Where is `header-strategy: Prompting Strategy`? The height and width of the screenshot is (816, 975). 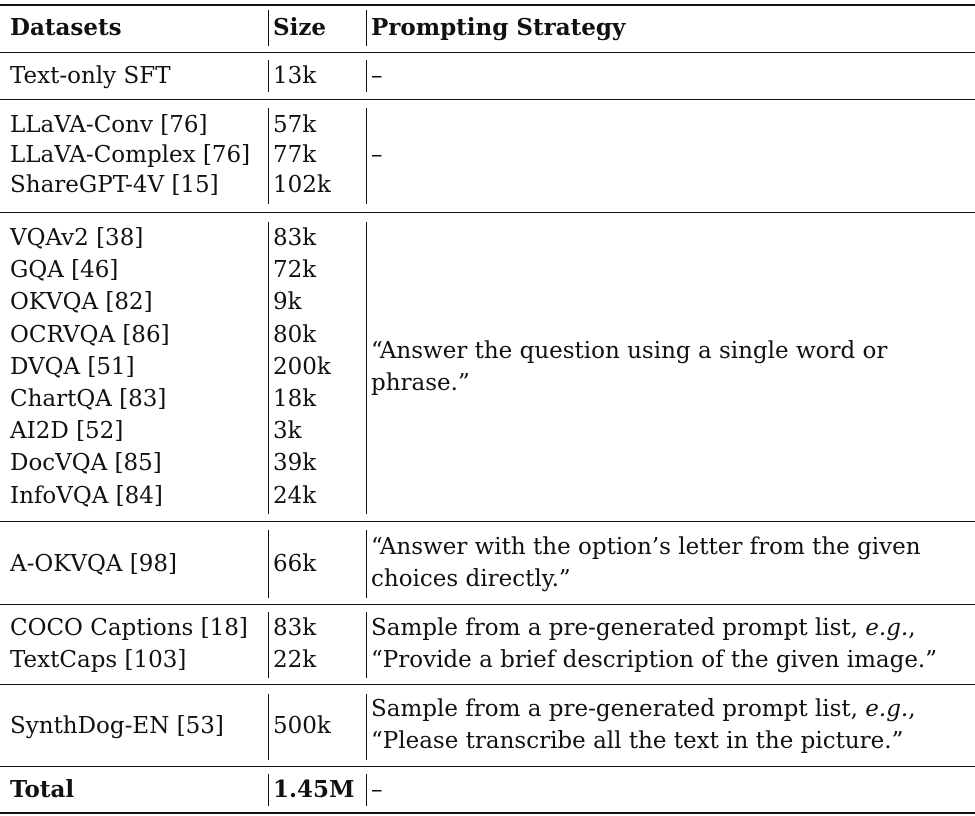 header-strategy: Prompting Strategy is located at coordinates (498, 27).